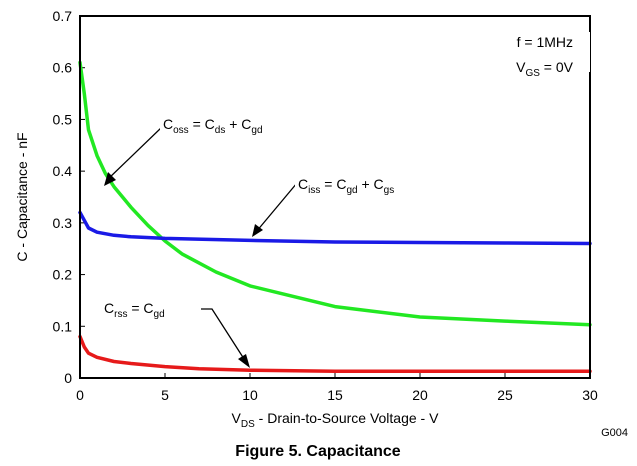 Image resolution: width=637 pixels, height=466 pixels. What do you see at coordinates (256, 130) in the screenshot?
I see `coss-s3: gd` at bounding box center [256, 130].